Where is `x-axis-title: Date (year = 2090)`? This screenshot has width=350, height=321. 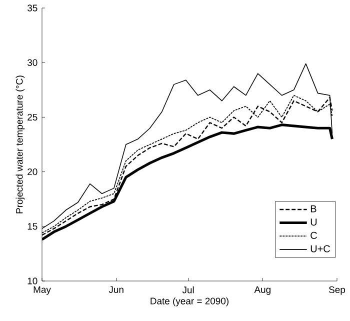 x-axis-title: Date (year = 2090) is located at coordinates (189, 301).